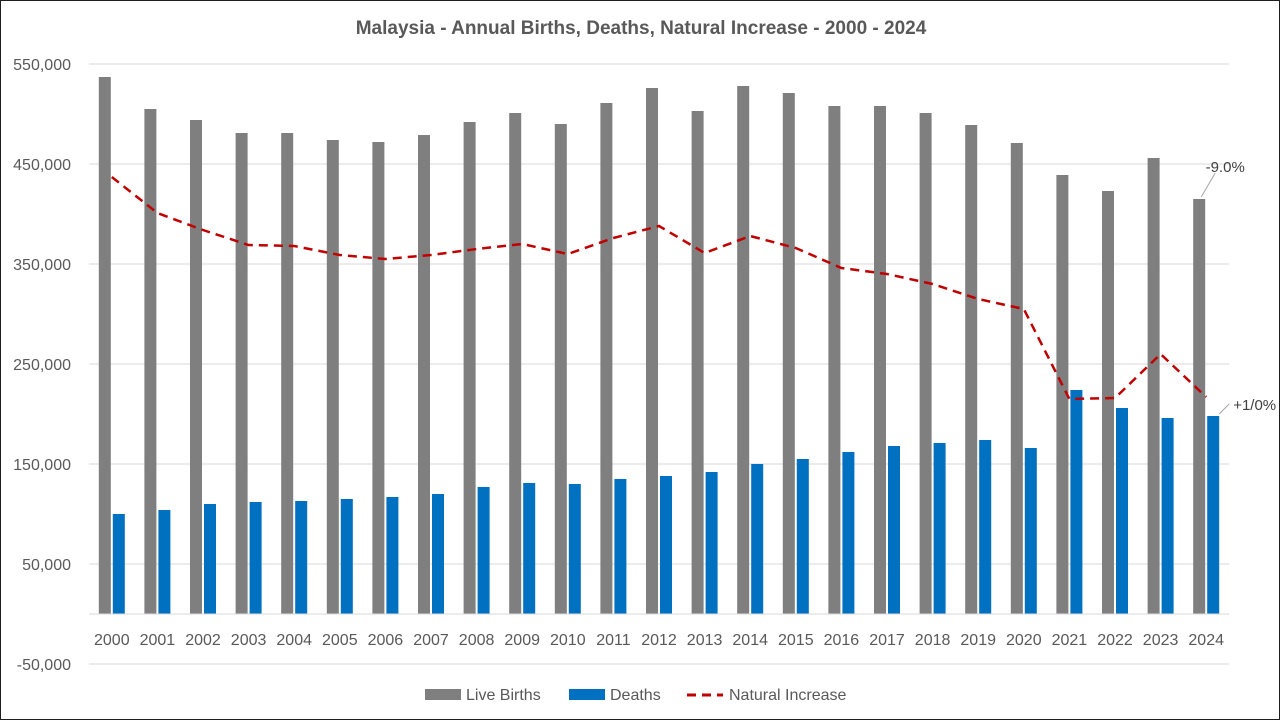 This screenshot has width=1280, height=720. Describe the element at coordinates (666, 545) in the screenshot. I see `bar-deaths-2012` at that location.